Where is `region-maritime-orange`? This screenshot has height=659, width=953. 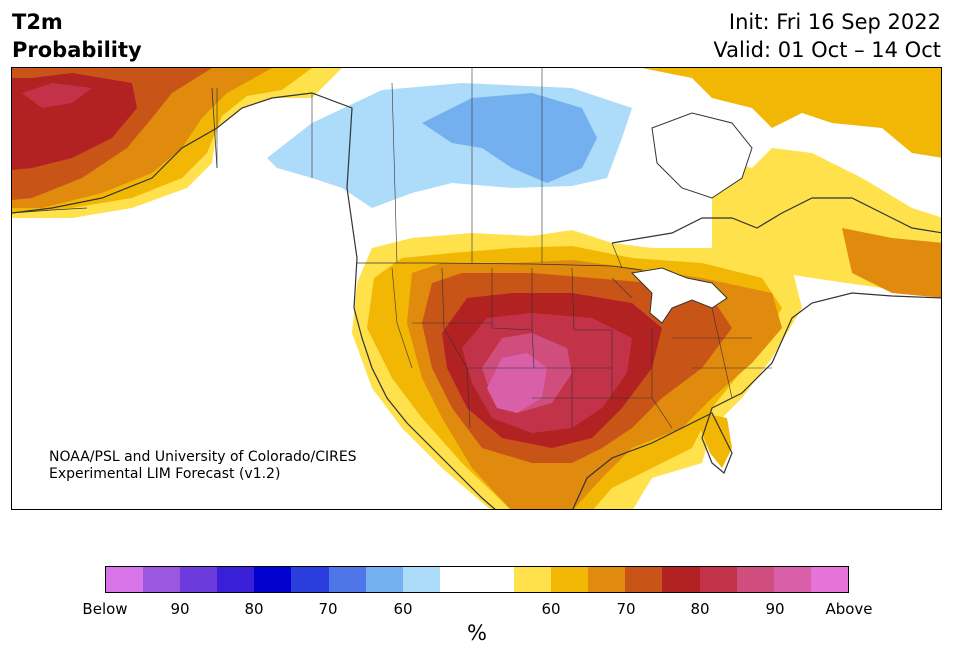
region-maritime-orange is located at coordinates (891, 263).